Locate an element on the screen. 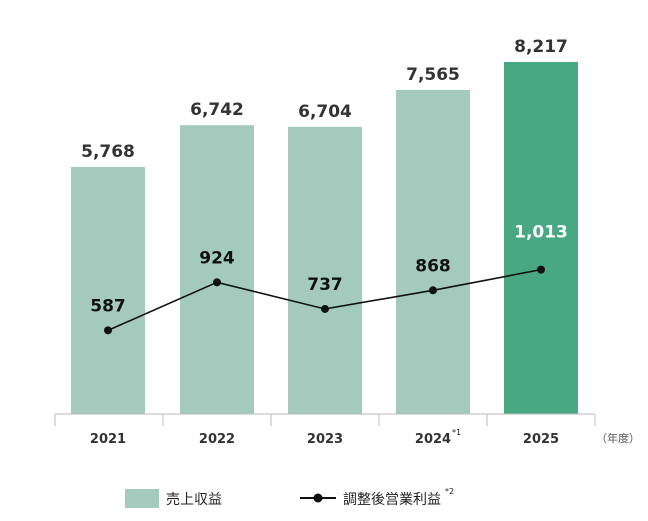  legend-label-profit: 調整後営業利益 is located at coordinates (392, 500).